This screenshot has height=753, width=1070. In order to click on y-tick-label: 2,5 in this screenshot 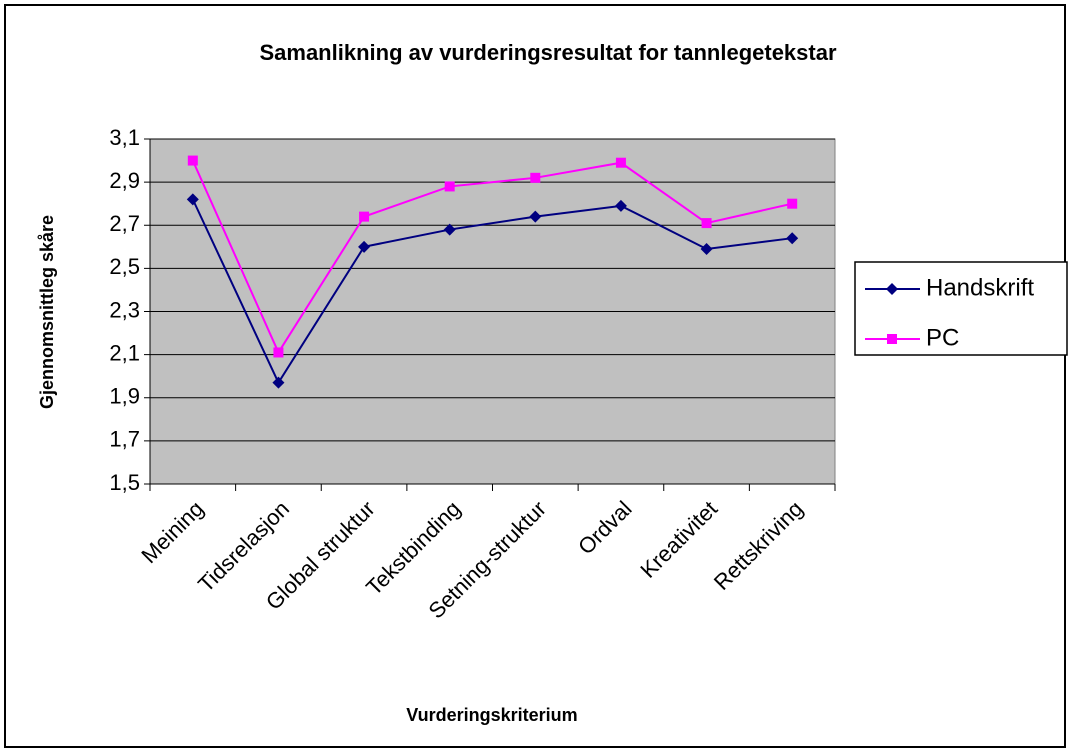, I will do `click(124, 266)`.